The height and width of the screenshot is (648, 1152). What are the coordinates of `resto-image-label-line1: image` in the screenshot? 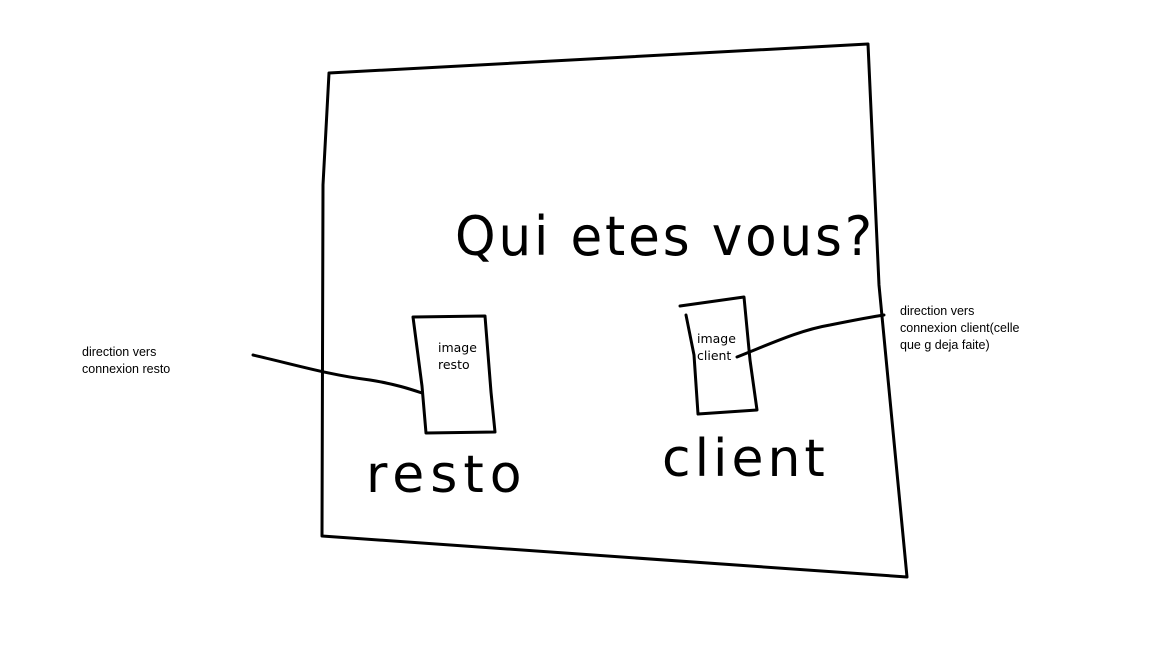 It's located at (457, 347).